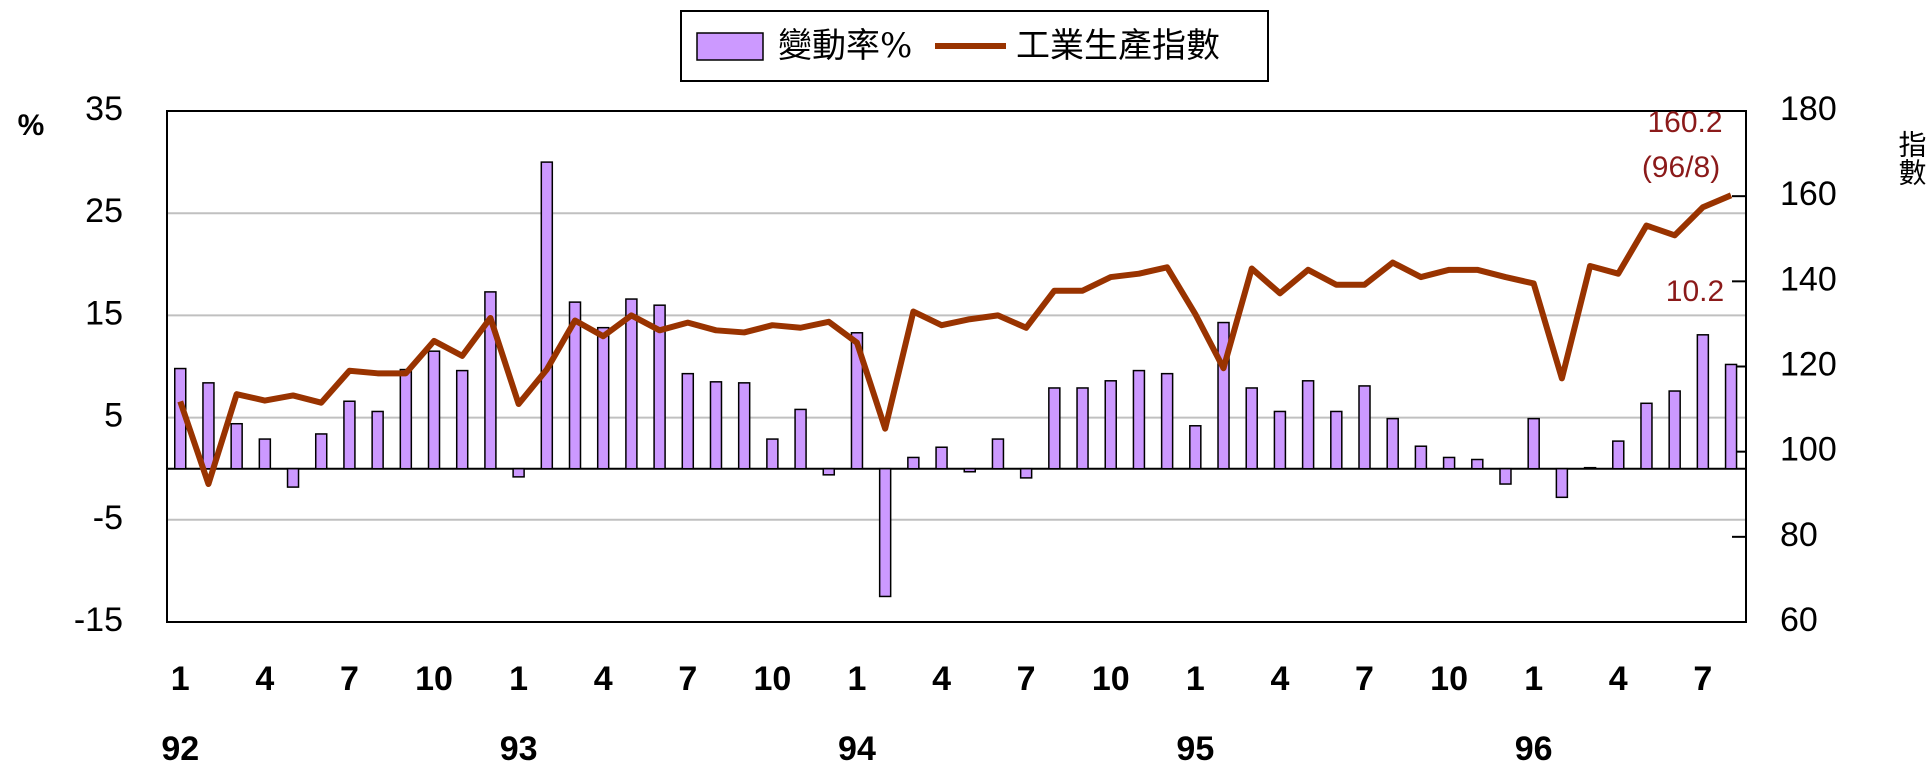 The height and width of the screenshot is (766, 1931). What do you see at coordinates (845, 46) in the screenshot?
I see `legend-label: 變動率%` at bounding box center [845, 46].